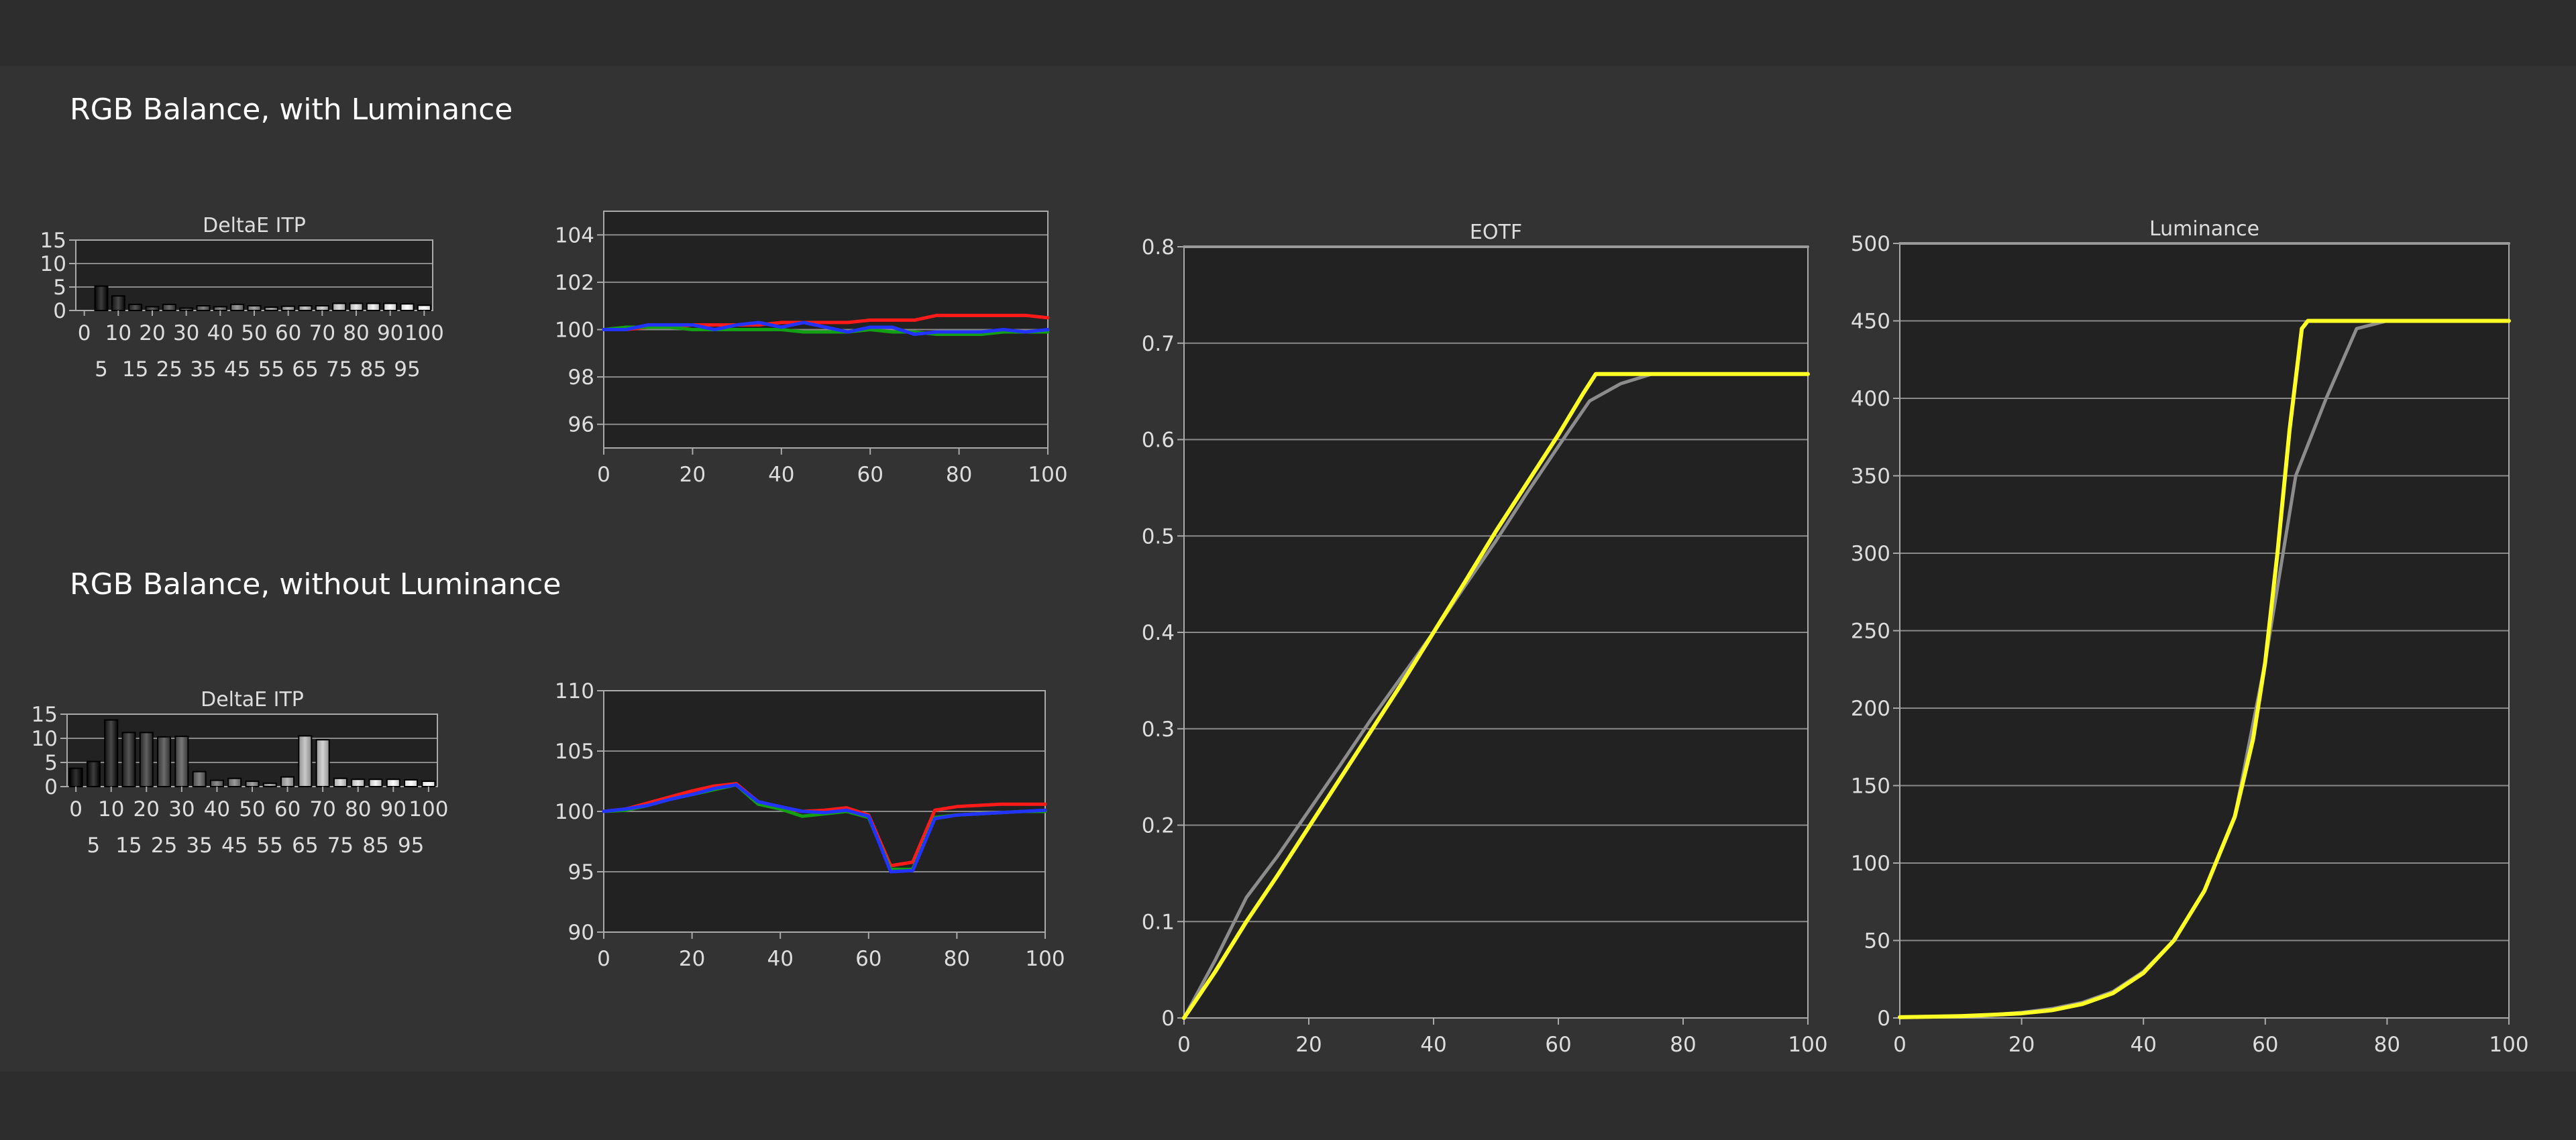 This screenshot has height=1140, width=2576. Describe the element at coordinates (581, 425) in the screenshot. I see `y-tick-label: 96` at that location.